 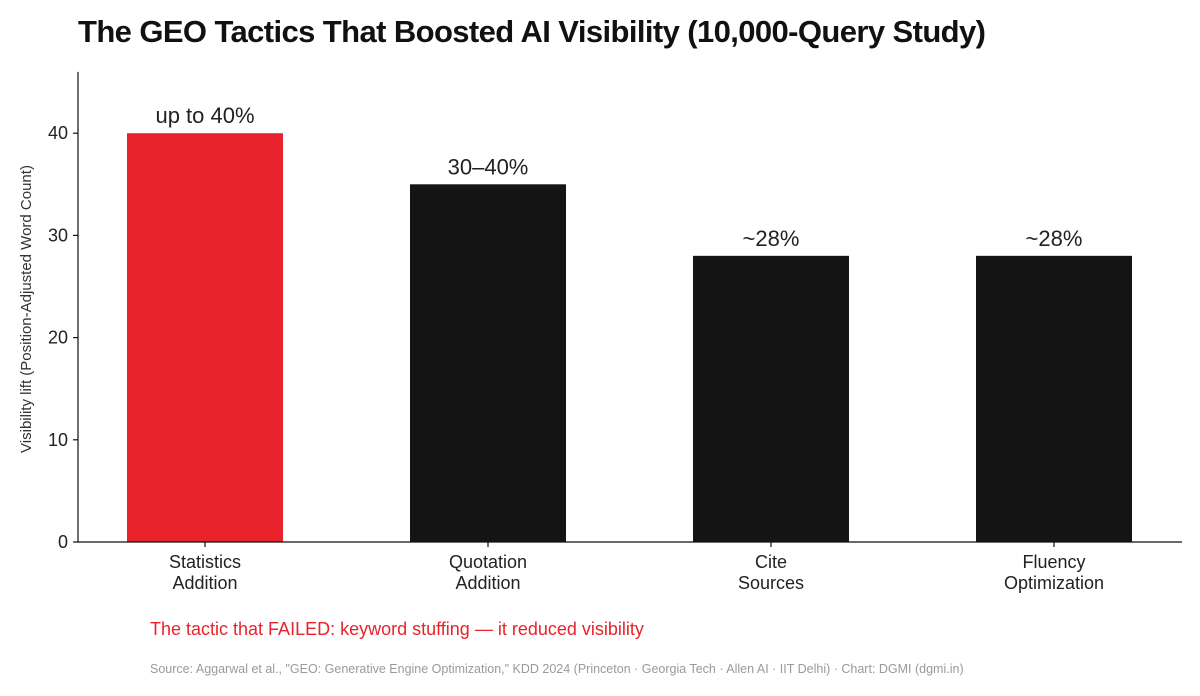 What do you see at coordinates (771, 238) in the screenshot?
I see `data-label-2: ~28%` at bounding box center [771, 238].